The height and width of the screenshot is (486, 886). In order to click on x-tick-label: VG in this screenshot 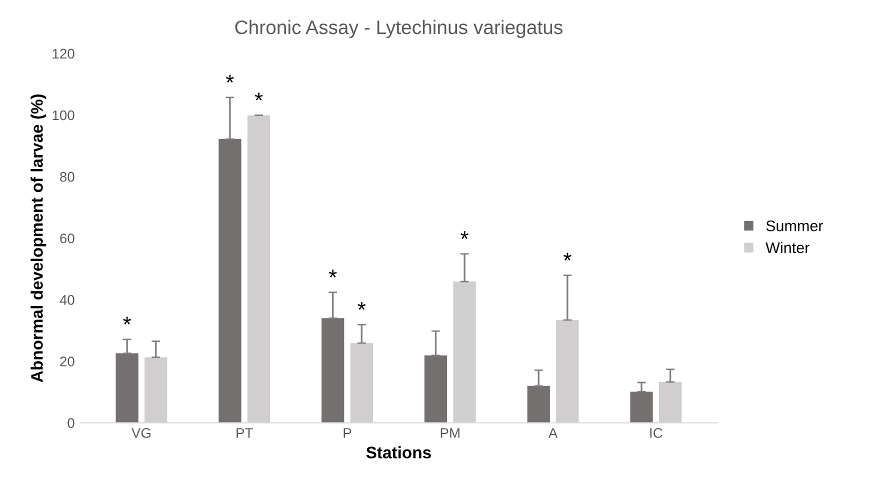, I will do `click(141, 433)`.